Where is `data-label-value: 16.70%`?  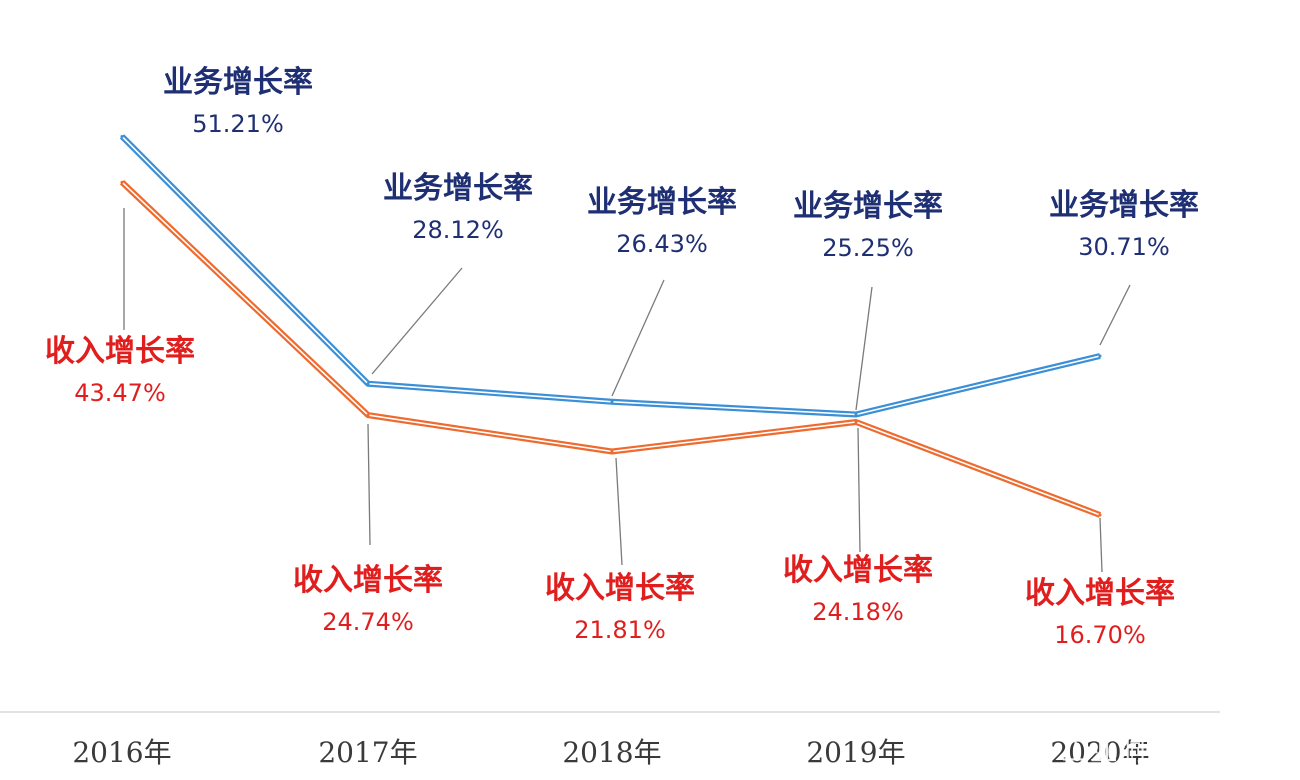 data-label-value: 16.70% is located at coordinates (1100, 635).